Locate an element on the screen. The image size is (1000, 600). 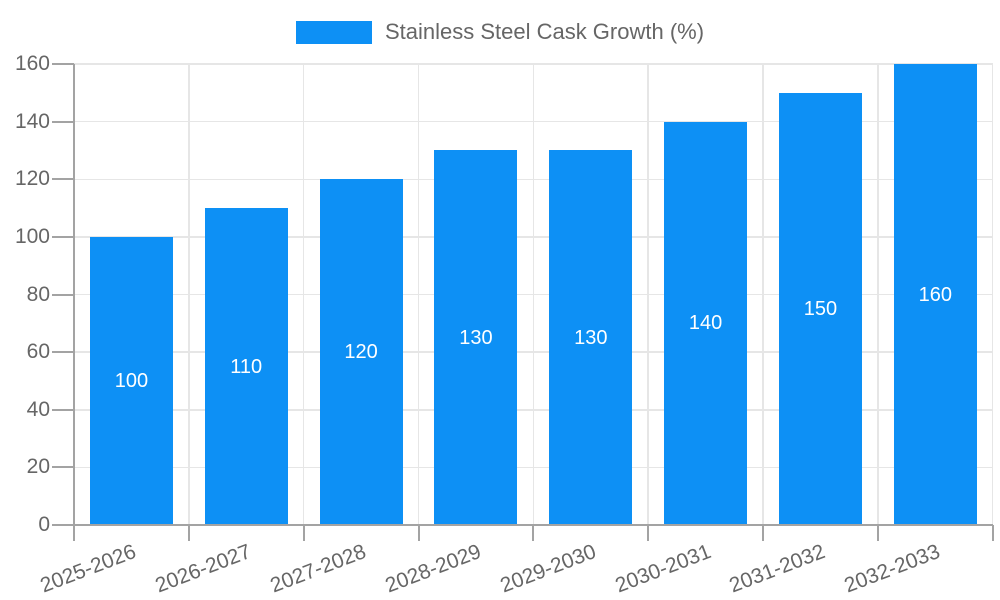
bar: 150 is located at coordinates (820, 308).